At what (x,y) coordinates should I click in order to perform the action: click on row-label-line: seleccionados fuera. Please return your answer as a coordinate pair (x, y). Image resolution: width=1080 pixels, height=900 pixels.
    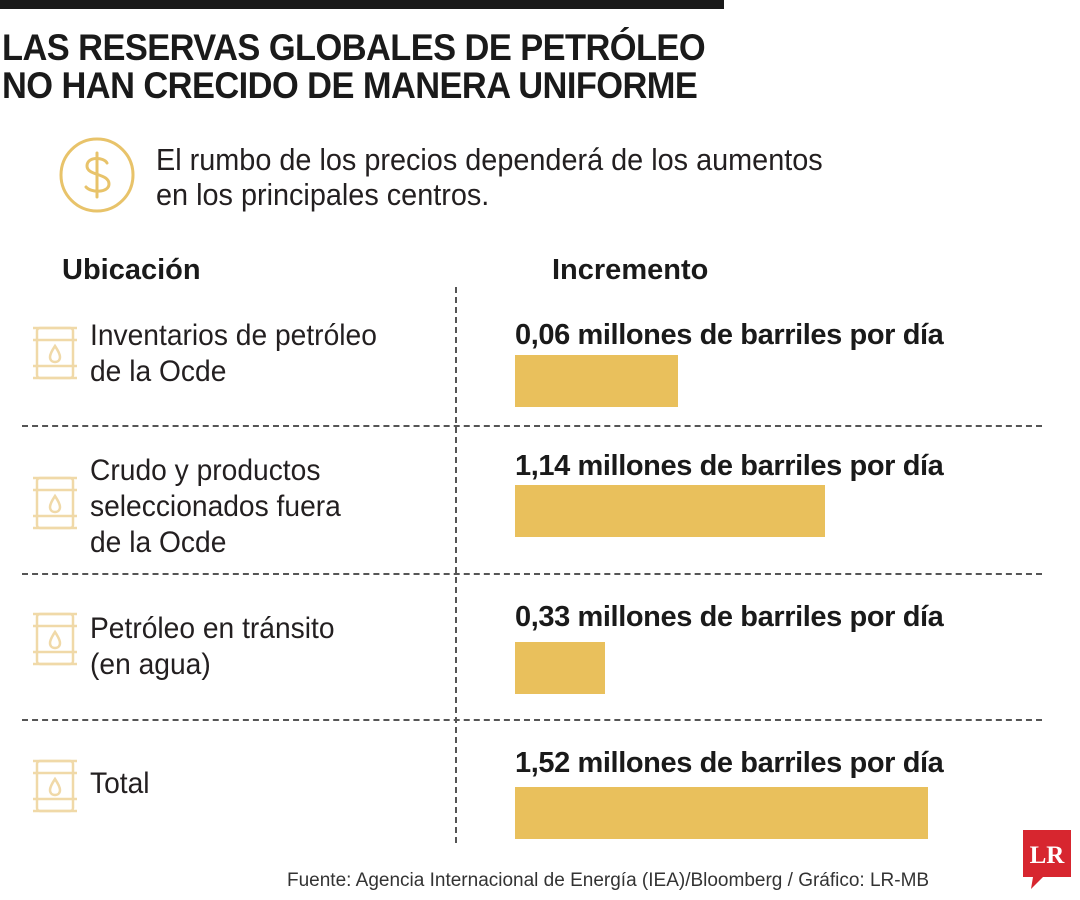
    Looking at the image, I should click on (215, 506).